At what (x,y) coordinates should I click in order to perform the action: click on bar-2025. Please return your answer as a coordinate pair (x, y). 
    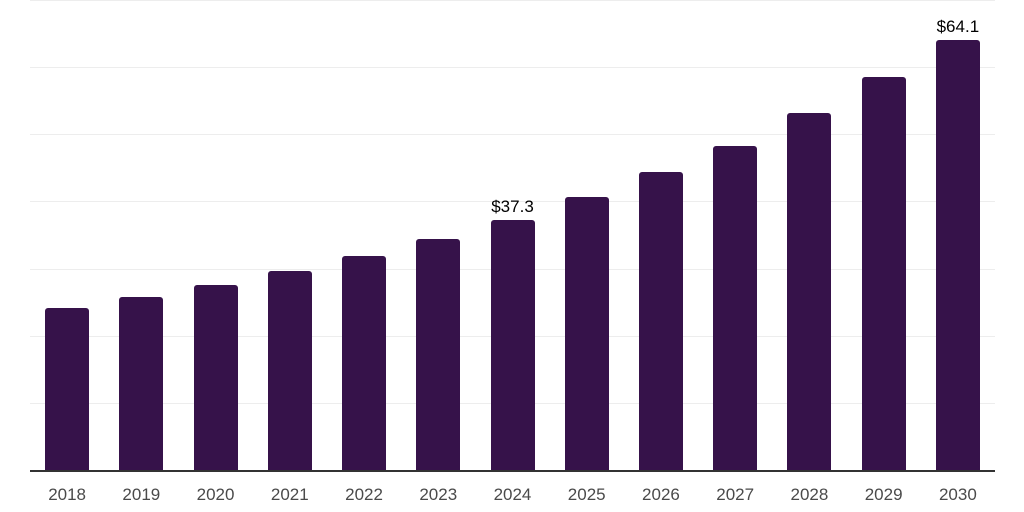
    Looking at the image, I should click on (586, 333).